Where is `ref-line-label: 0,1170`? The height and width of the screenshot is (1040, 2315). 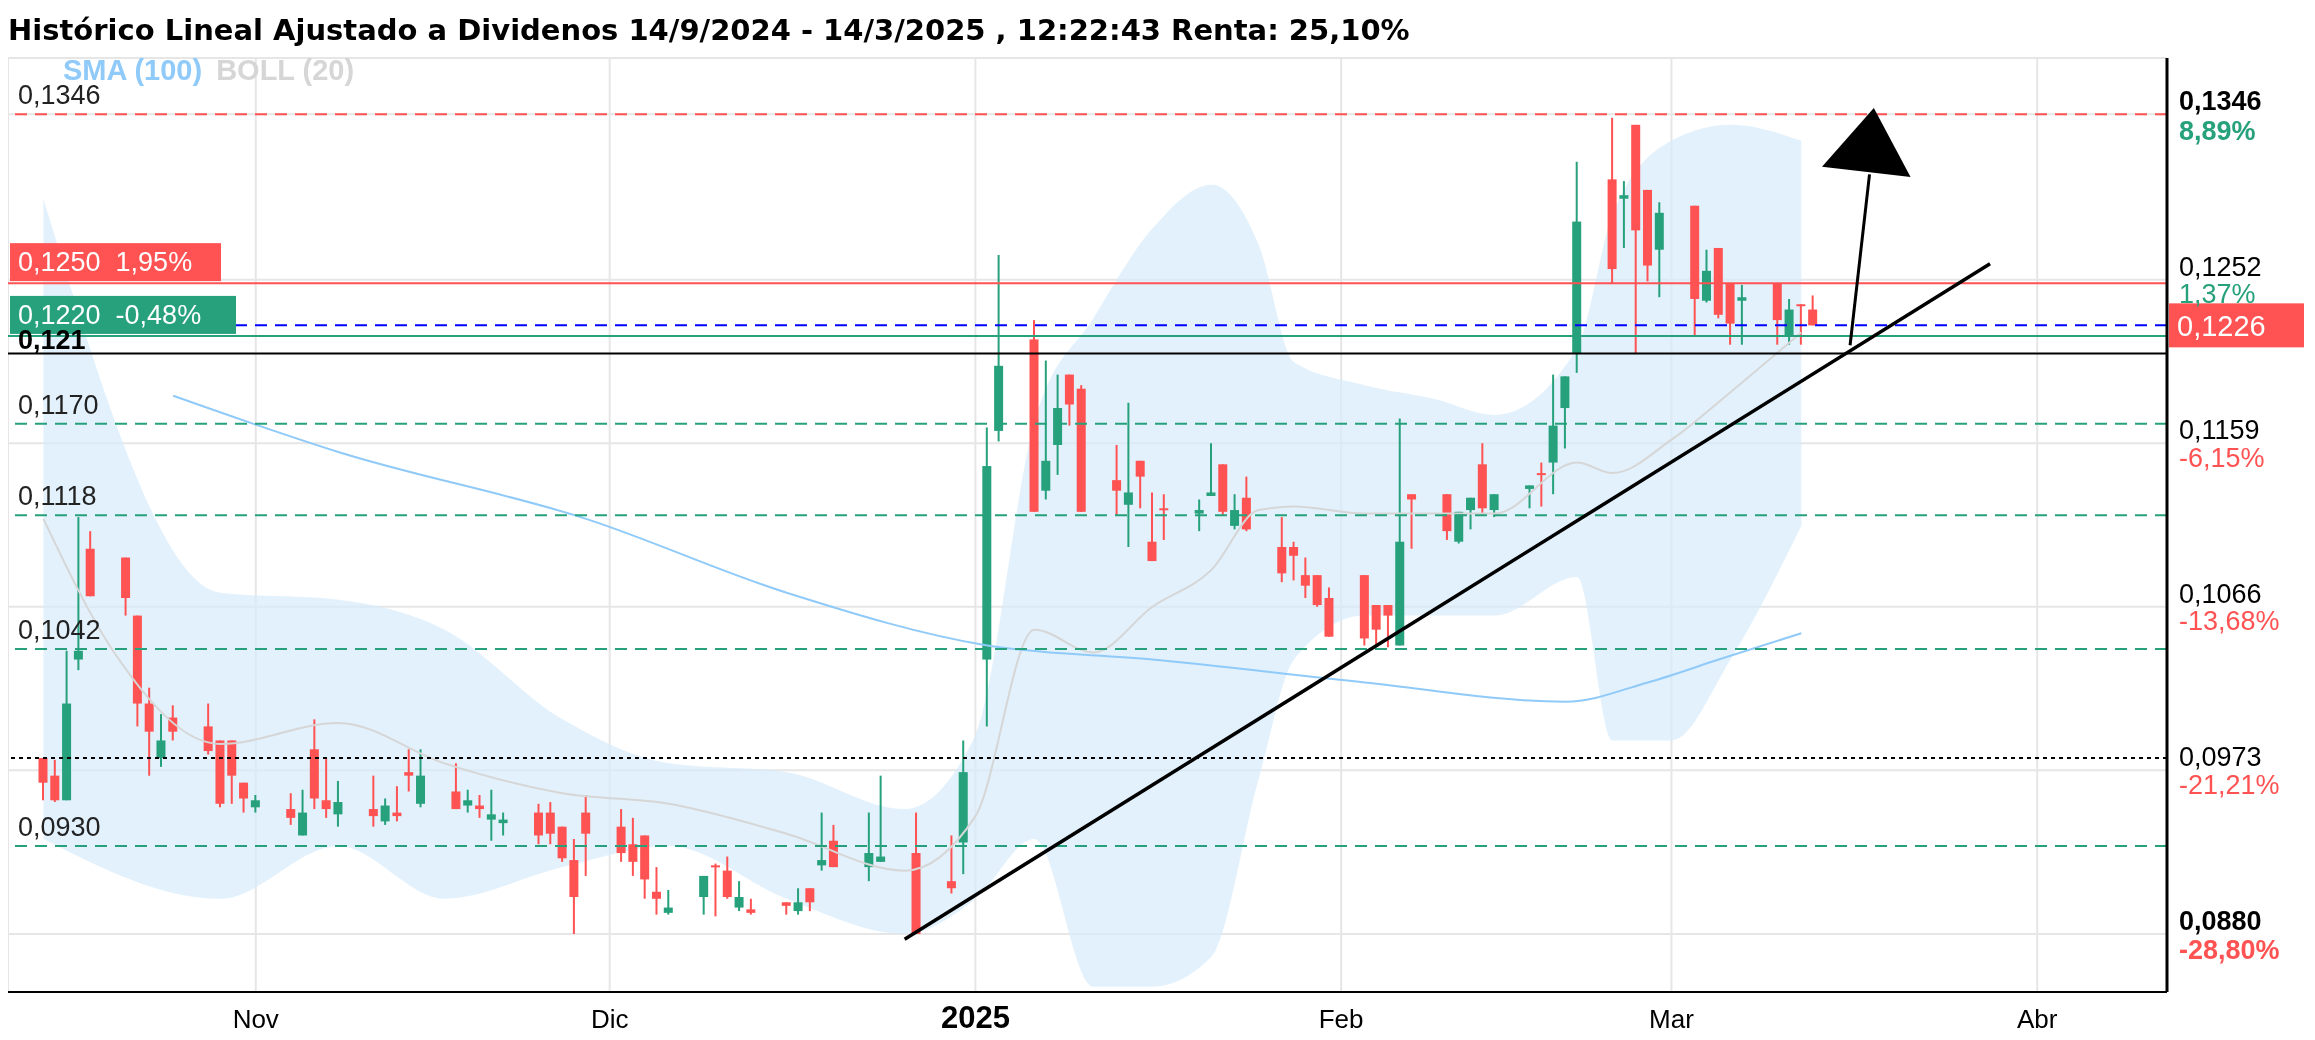
ref-line-label: 0,1170 is located at coordinates (58, 404).